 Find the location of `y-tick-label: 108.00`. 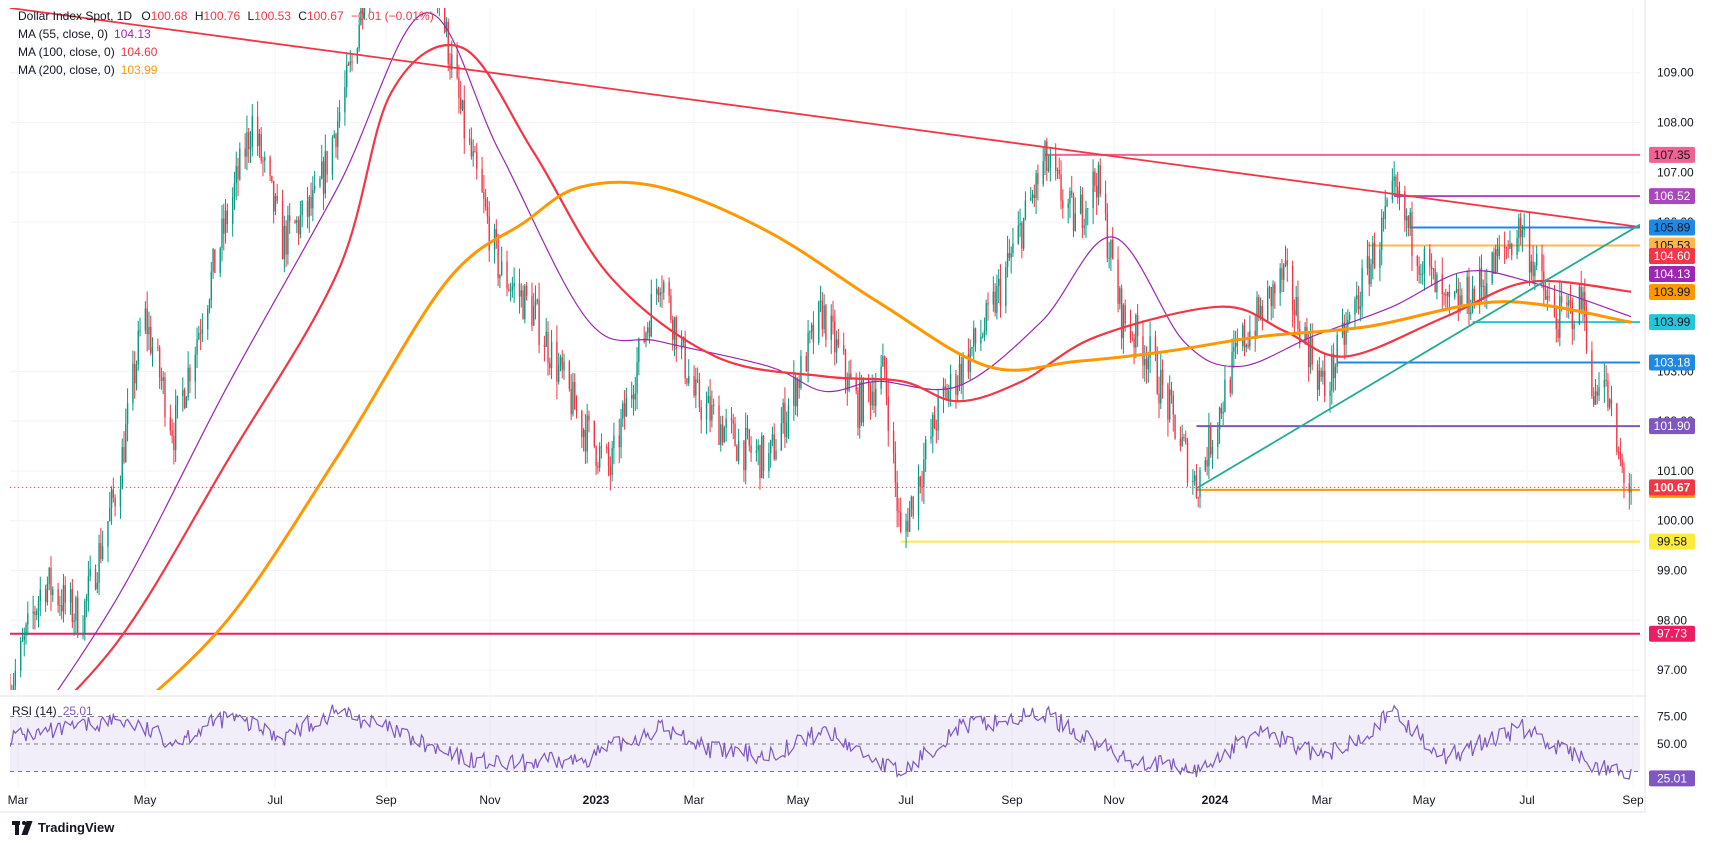

y-tick-label: 108.00 is located at coordinates (1675, 122).